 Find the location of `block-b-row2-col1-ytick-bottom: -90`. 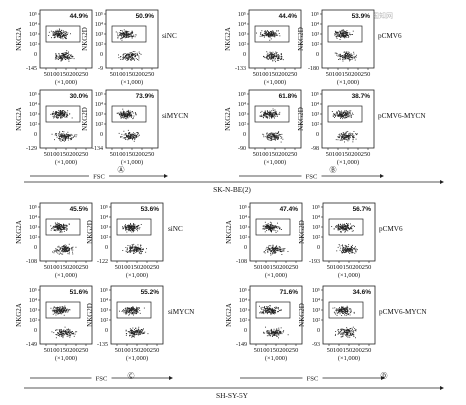

block-b-row2-col1-ytick-bottom: -90 is located at coordinates (242, 149).